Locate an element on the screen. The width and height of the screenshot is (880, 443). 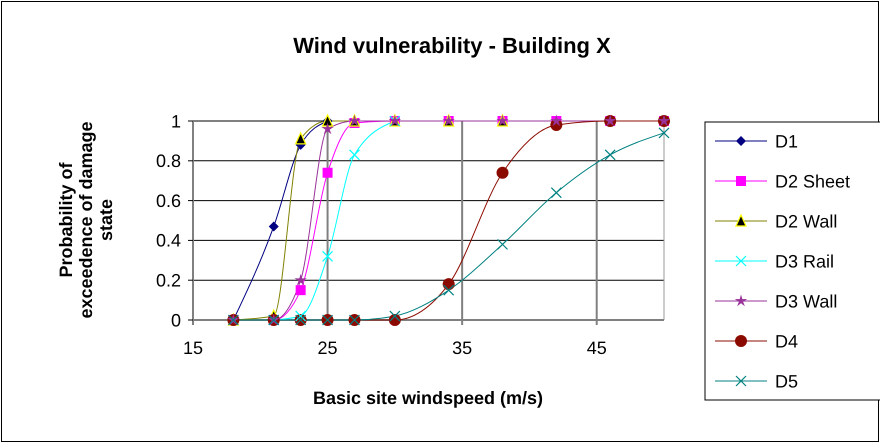
x-tick-label: 25 is located at coordinates (328, 348).